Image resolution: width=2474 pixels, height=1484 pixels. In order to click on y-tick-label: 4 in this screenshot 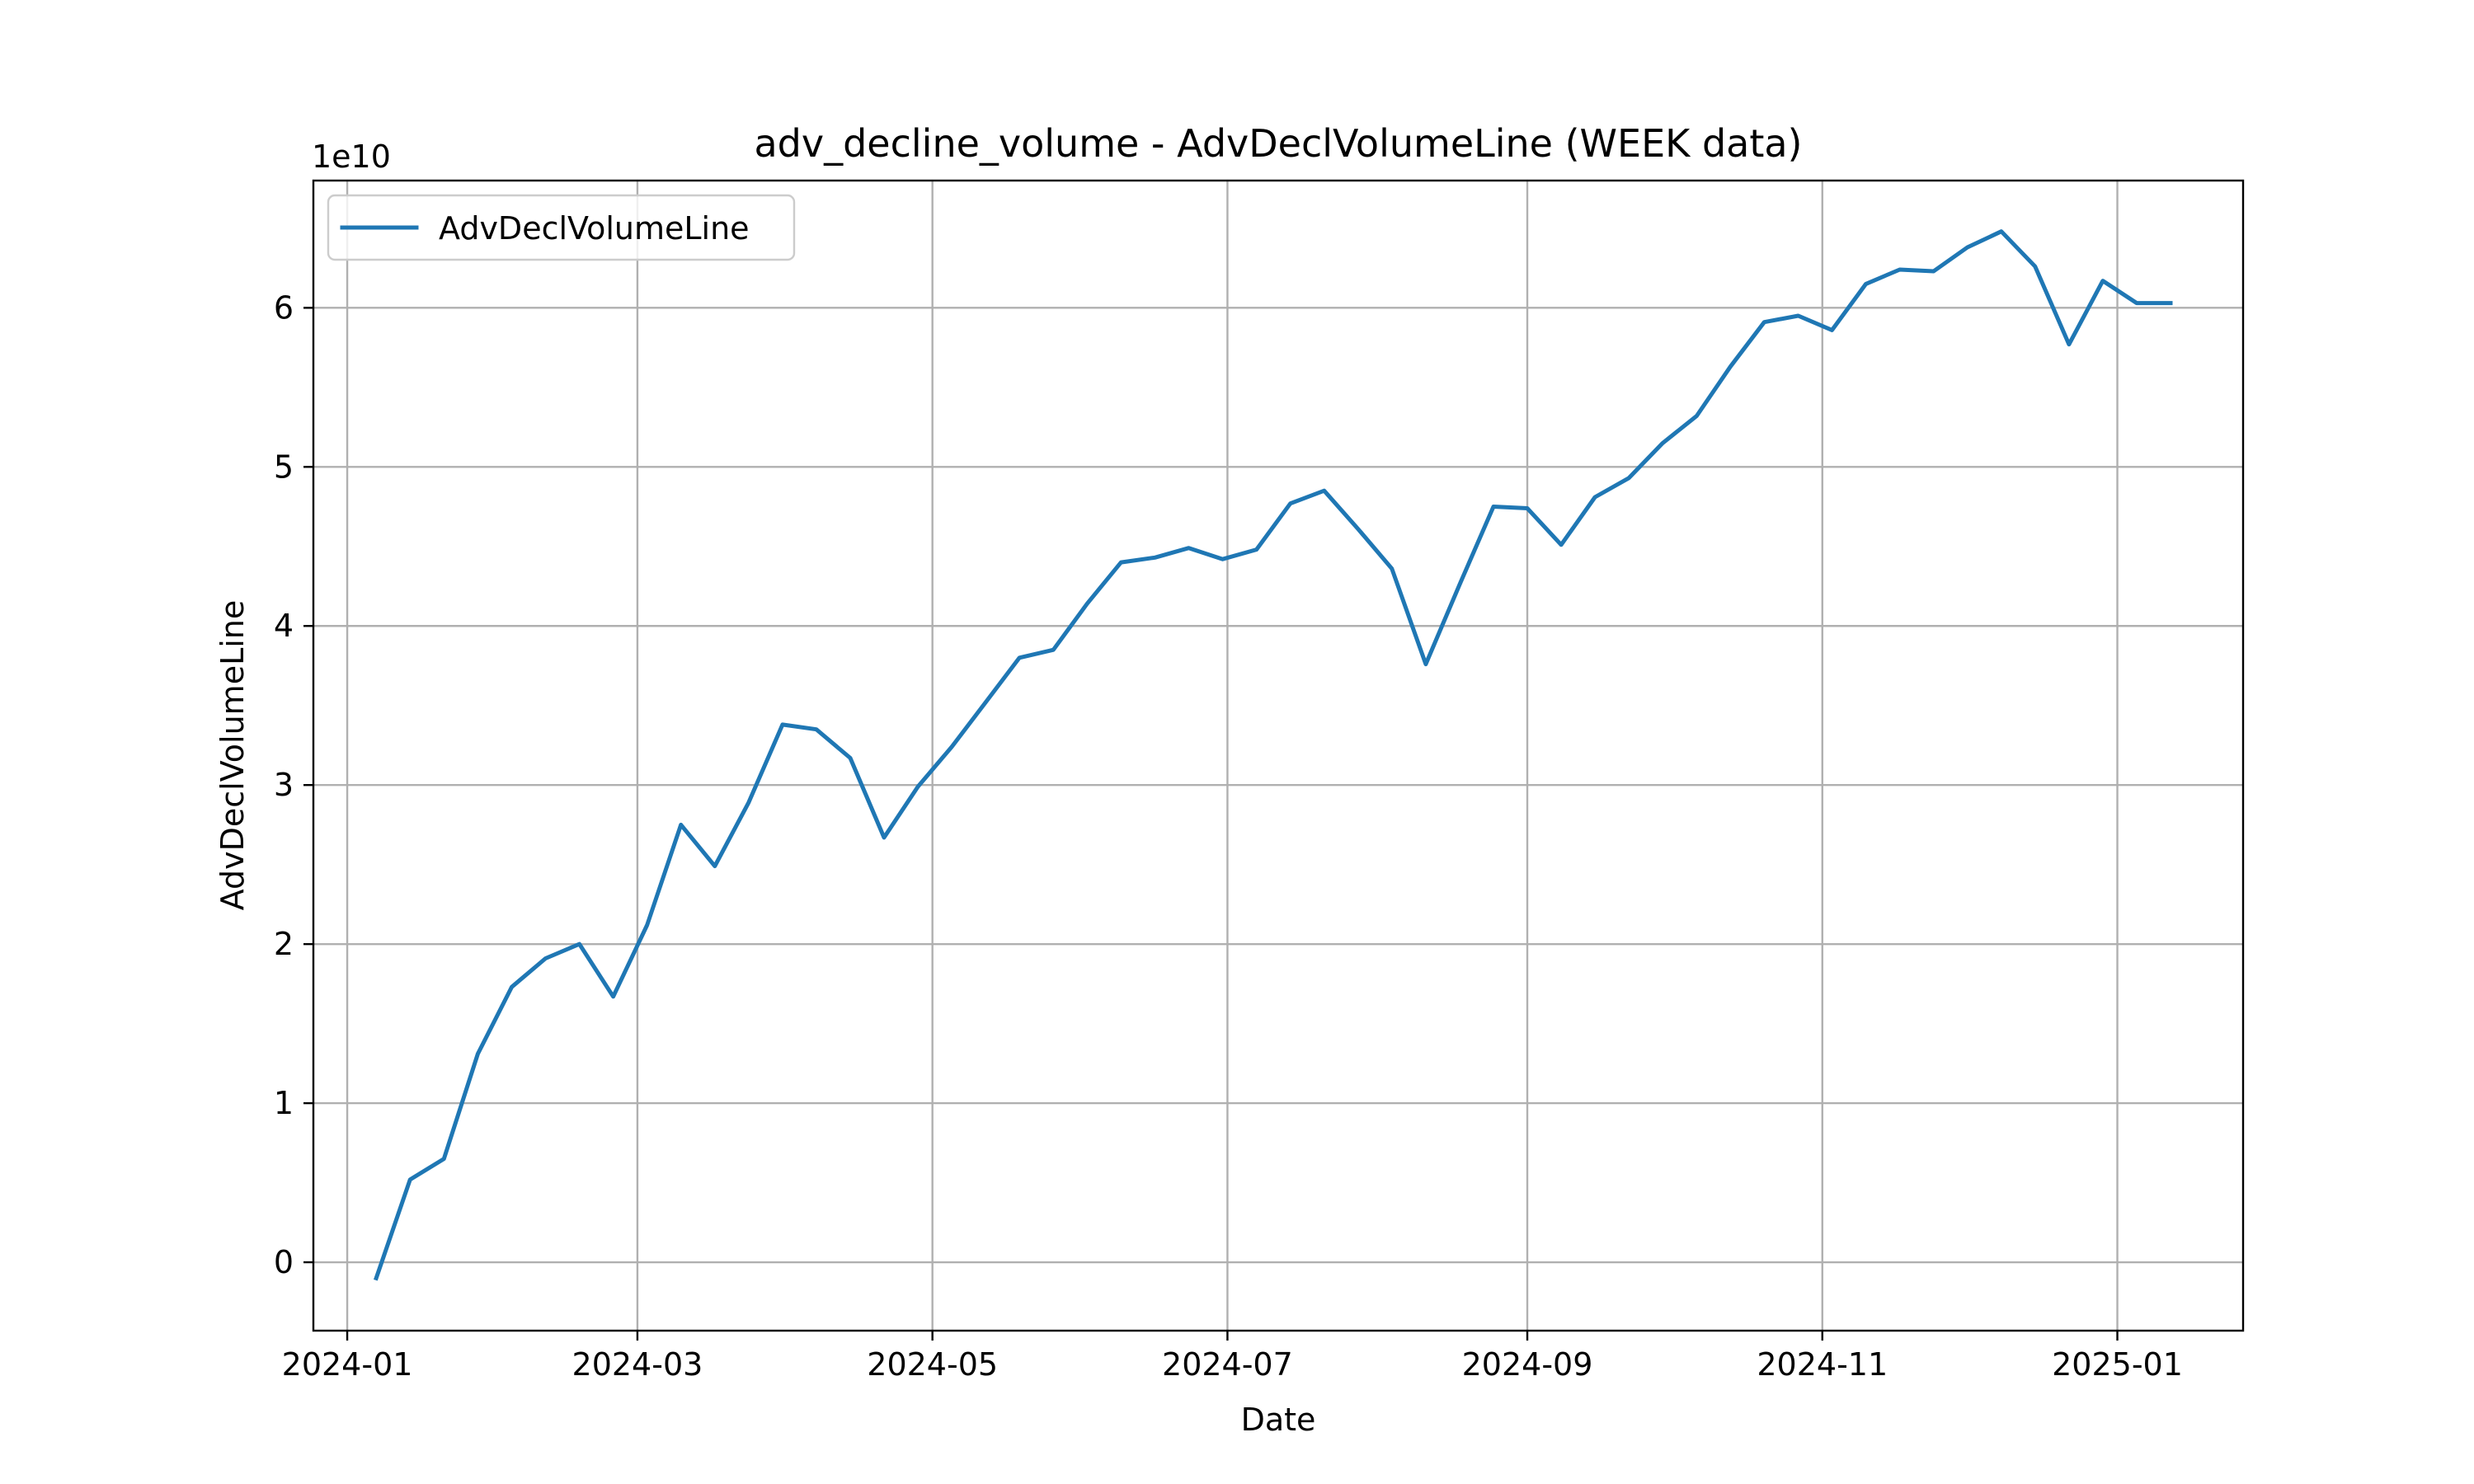, I will do `click(284, 626)`.